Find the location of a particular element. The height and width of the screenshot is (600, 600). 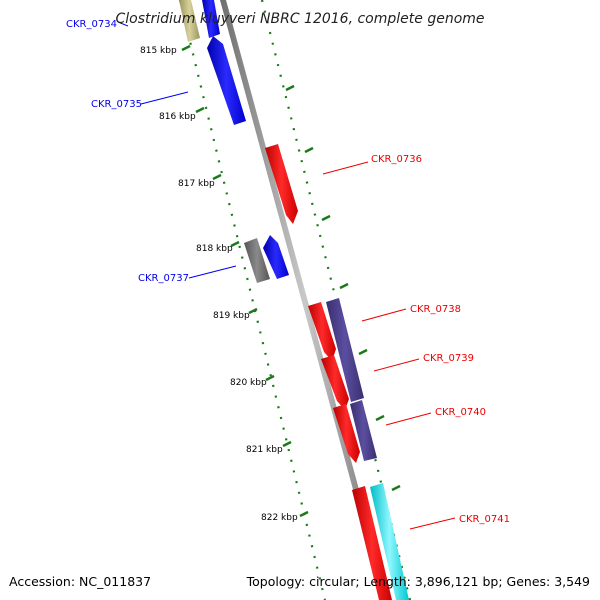

tick-label: 821 kbp is located at coordinates (264, 450).